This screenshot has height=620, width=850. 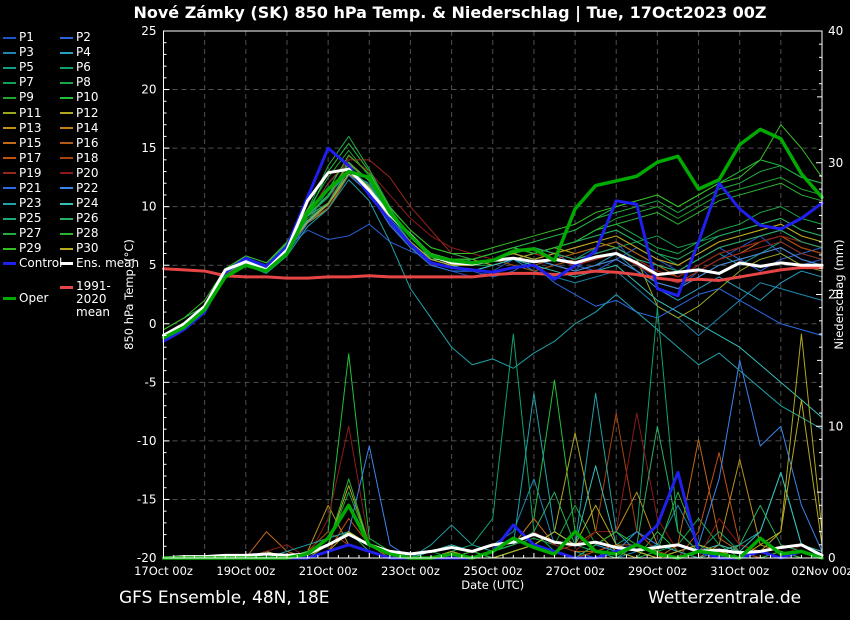 I want to click on legend-label: P23, so click(x=30, y=203).